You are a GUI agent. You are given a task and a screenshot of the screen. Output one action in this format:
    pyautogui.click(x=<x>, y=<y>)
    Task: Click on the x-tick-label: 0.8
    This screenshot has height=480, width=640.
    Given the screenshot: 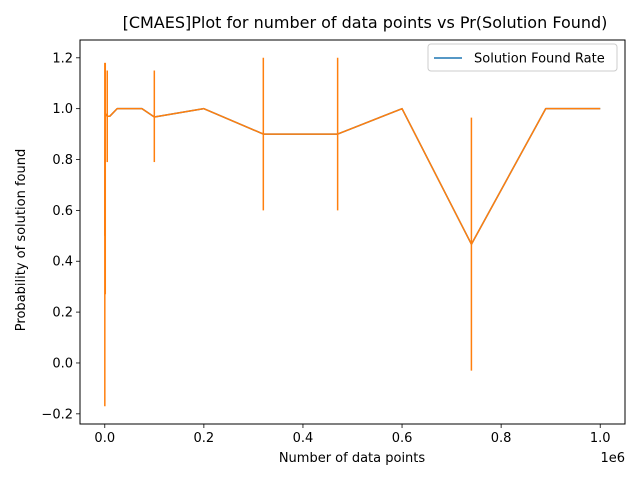 What is the action you would take?
    pyautogui.click(x=501, y=438)
    